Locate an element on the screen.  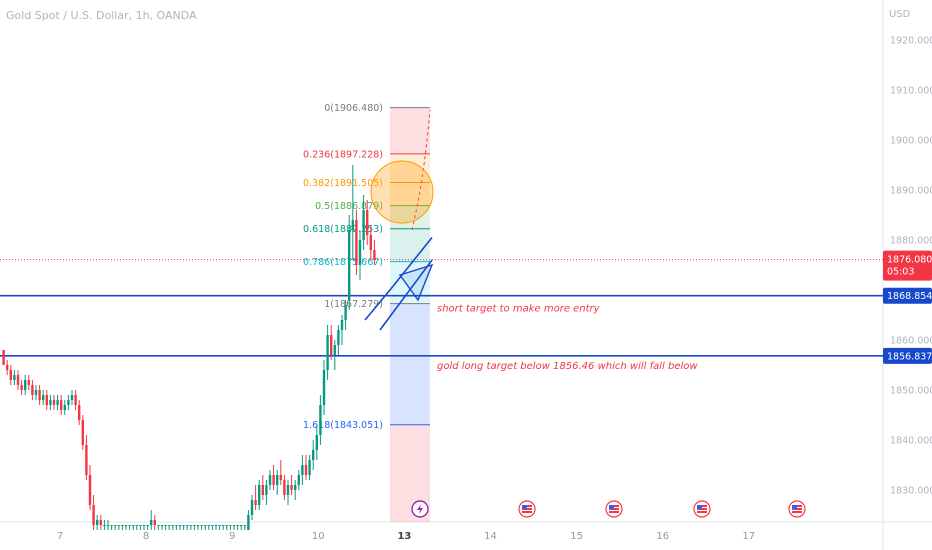
y-tick-label: 1850.000 is located at coordinates (911, 391).